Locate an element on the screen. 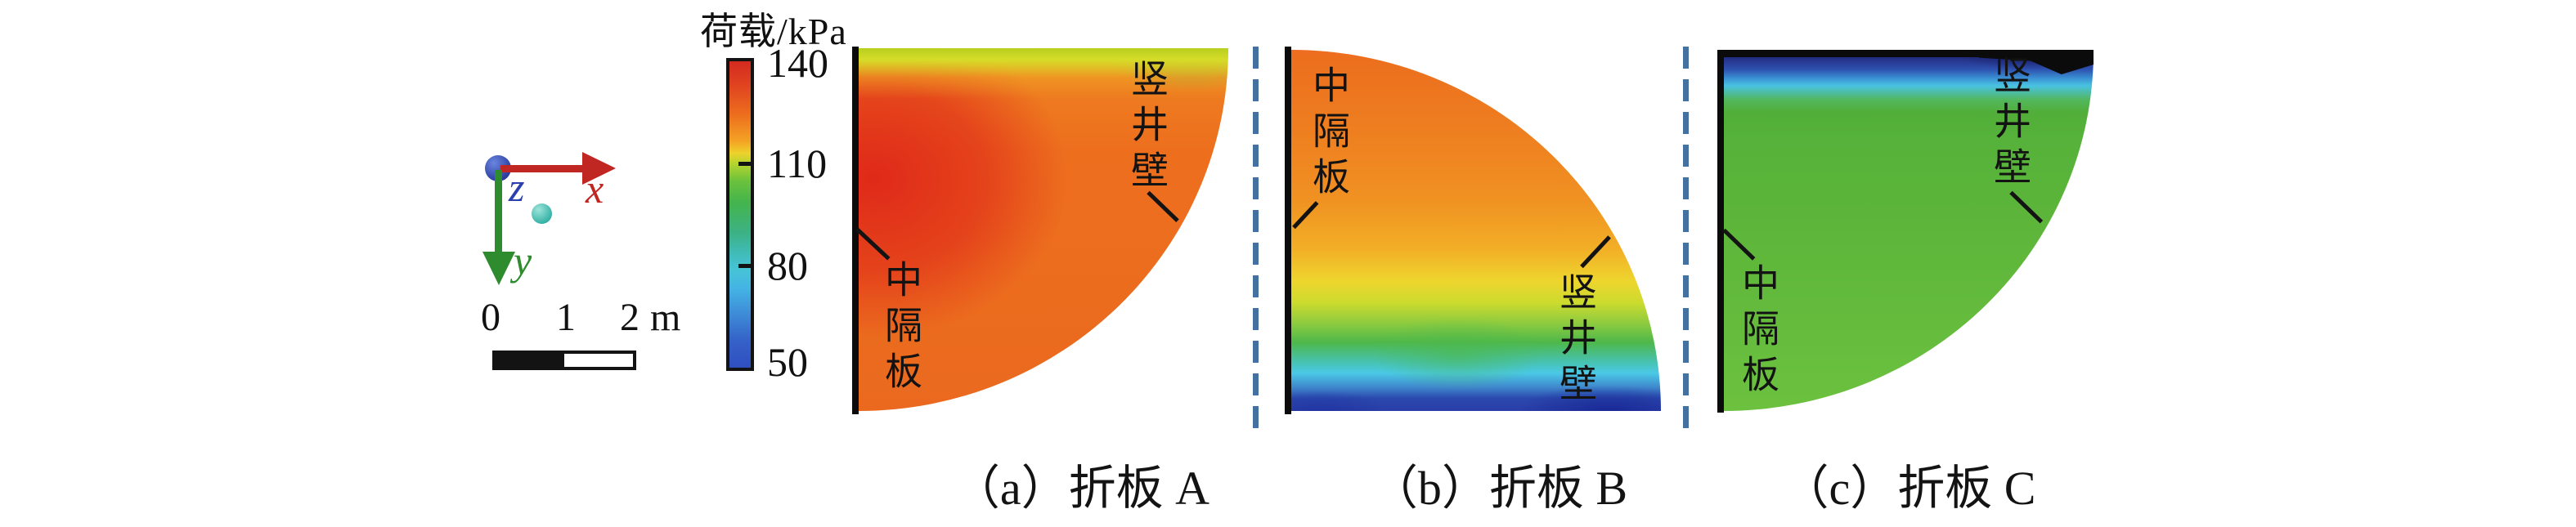  scalebar-tick-2: 2 is located at coordinates (630, 317).